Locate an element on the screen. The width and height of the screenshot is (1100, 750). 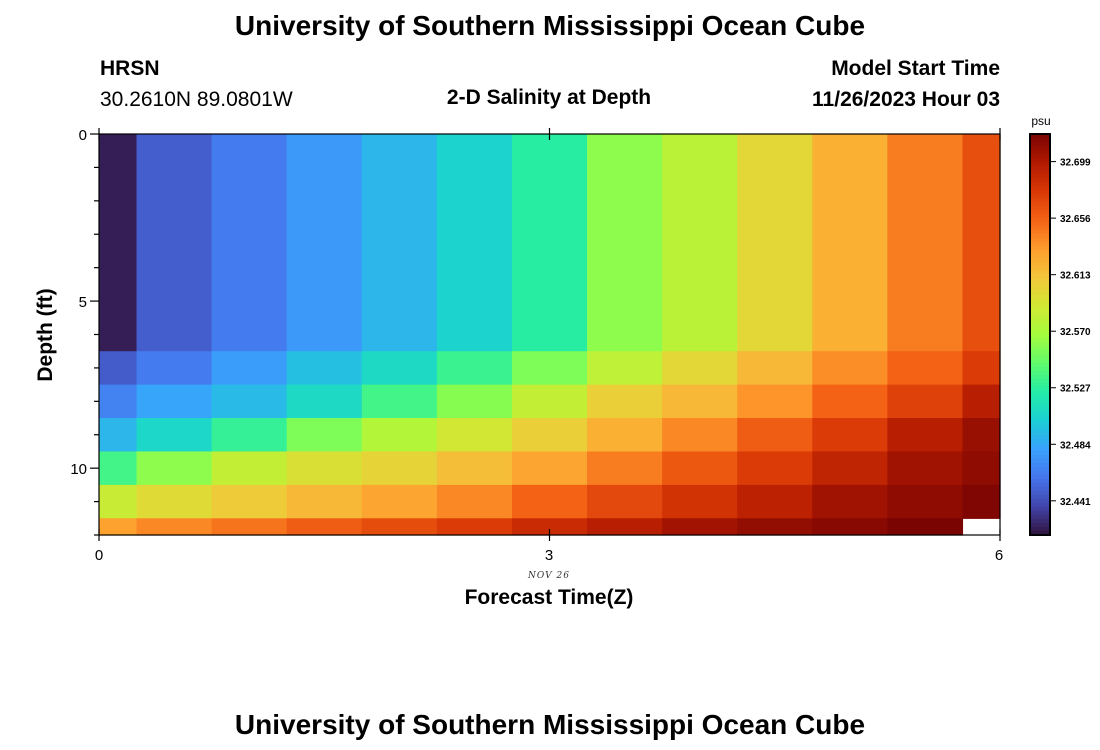
y-axis-label: Depth (ft) is located at coordinates (45, 334).